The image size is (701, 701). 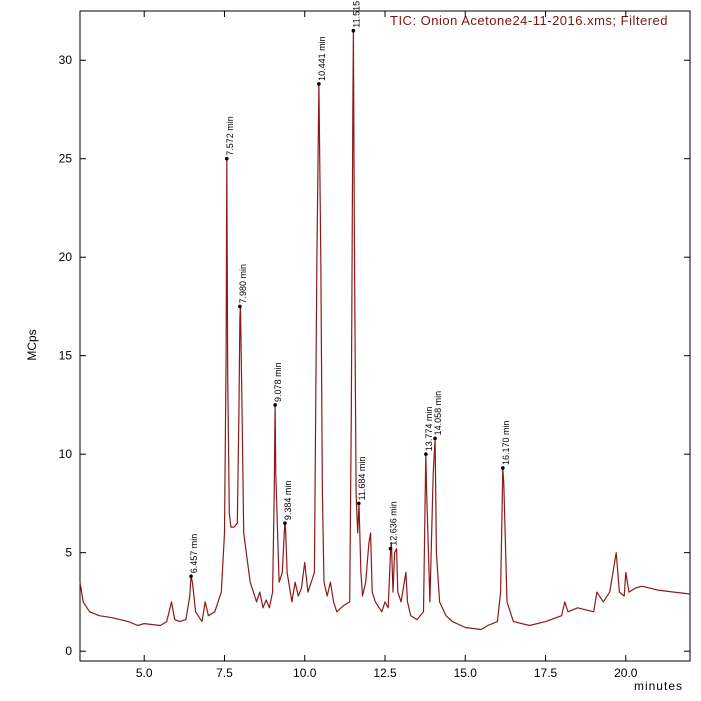 I want to click on peak-label: 6.457 min, so click(x=194, y=554).